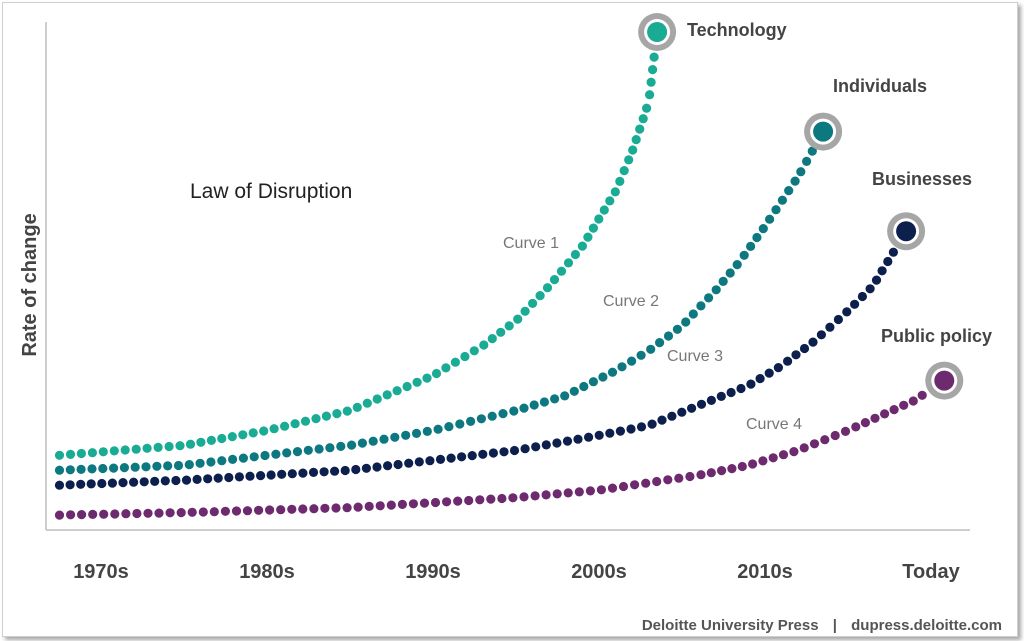 The image size is (1024, 641). I want to click on series-label-technology: Technology, so click(737, 30).